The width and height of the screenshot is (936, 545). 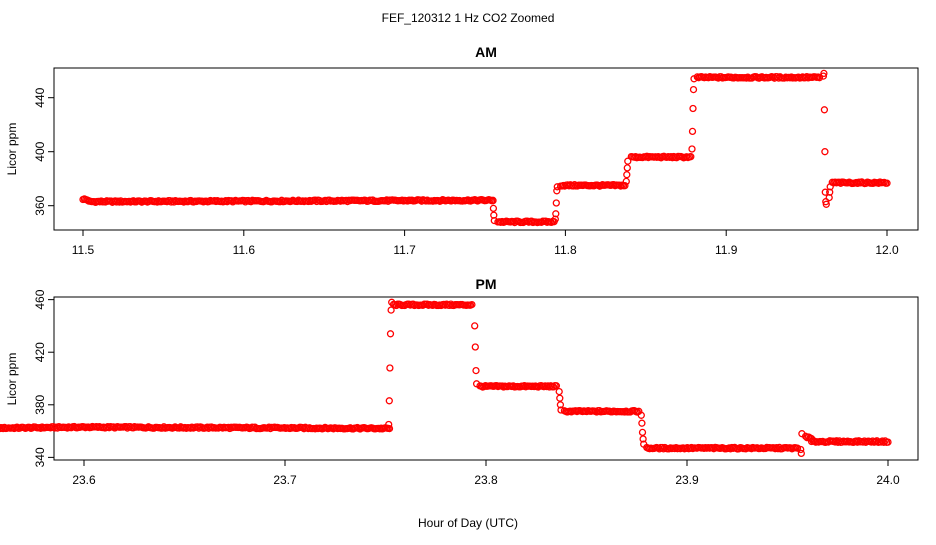 I want to click on am-x-tick-label: 11.8, so click(x=565, y=250).